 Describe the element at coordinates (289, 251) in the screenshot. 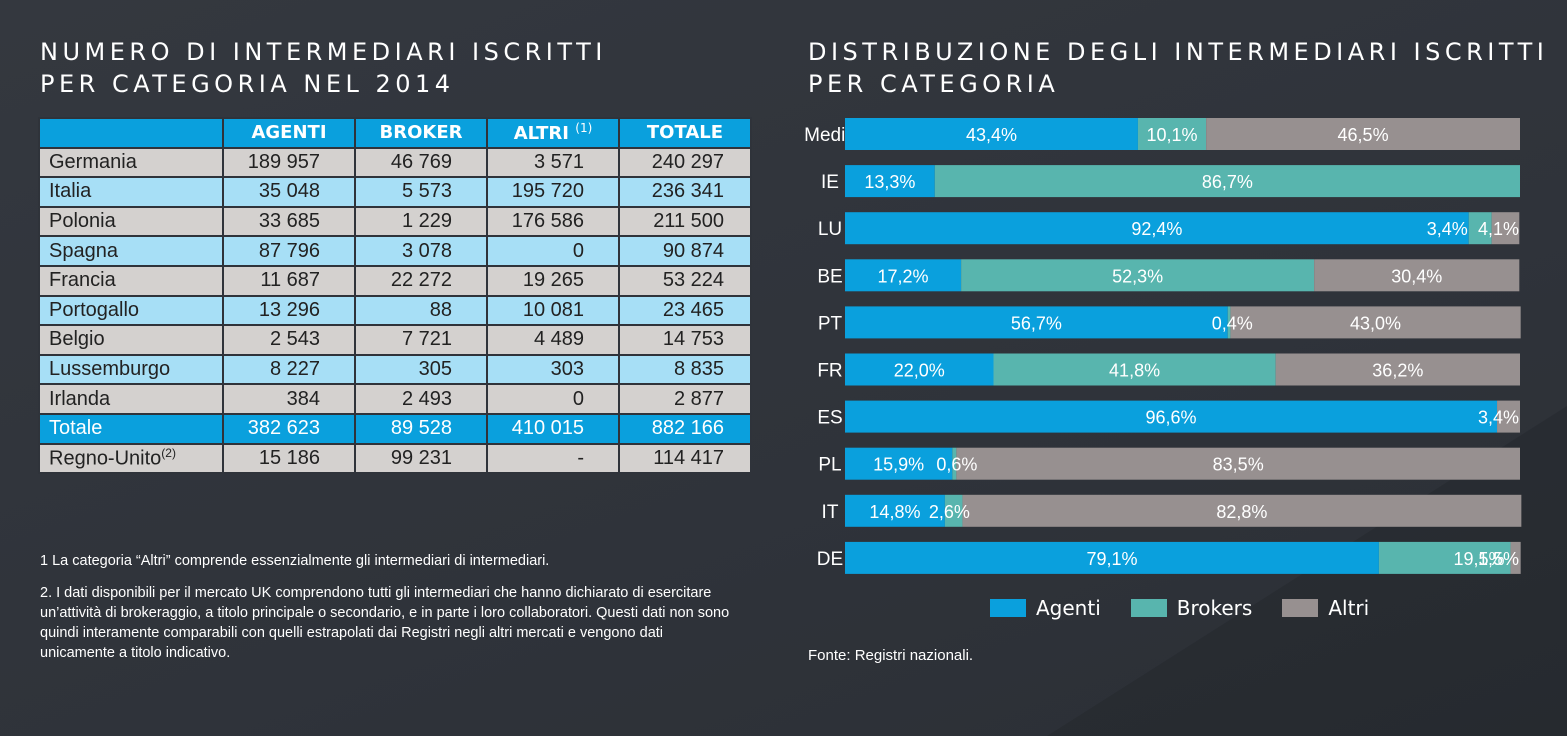

I see `table-cell-value: 87 796` at that location.